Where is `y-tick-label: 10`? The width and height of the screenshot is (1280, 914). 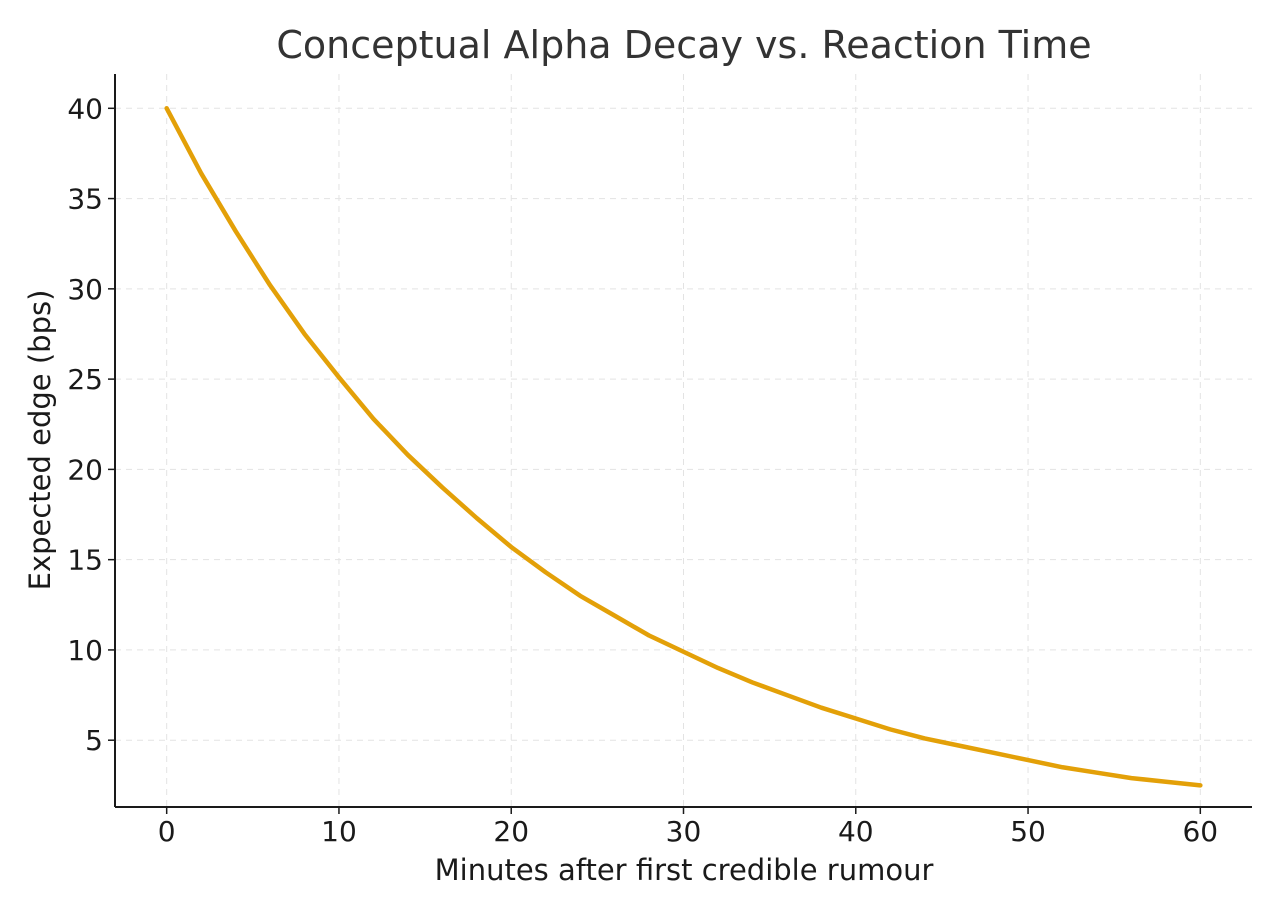 y-tick-label: 10 is located at coordinates (85, 650).